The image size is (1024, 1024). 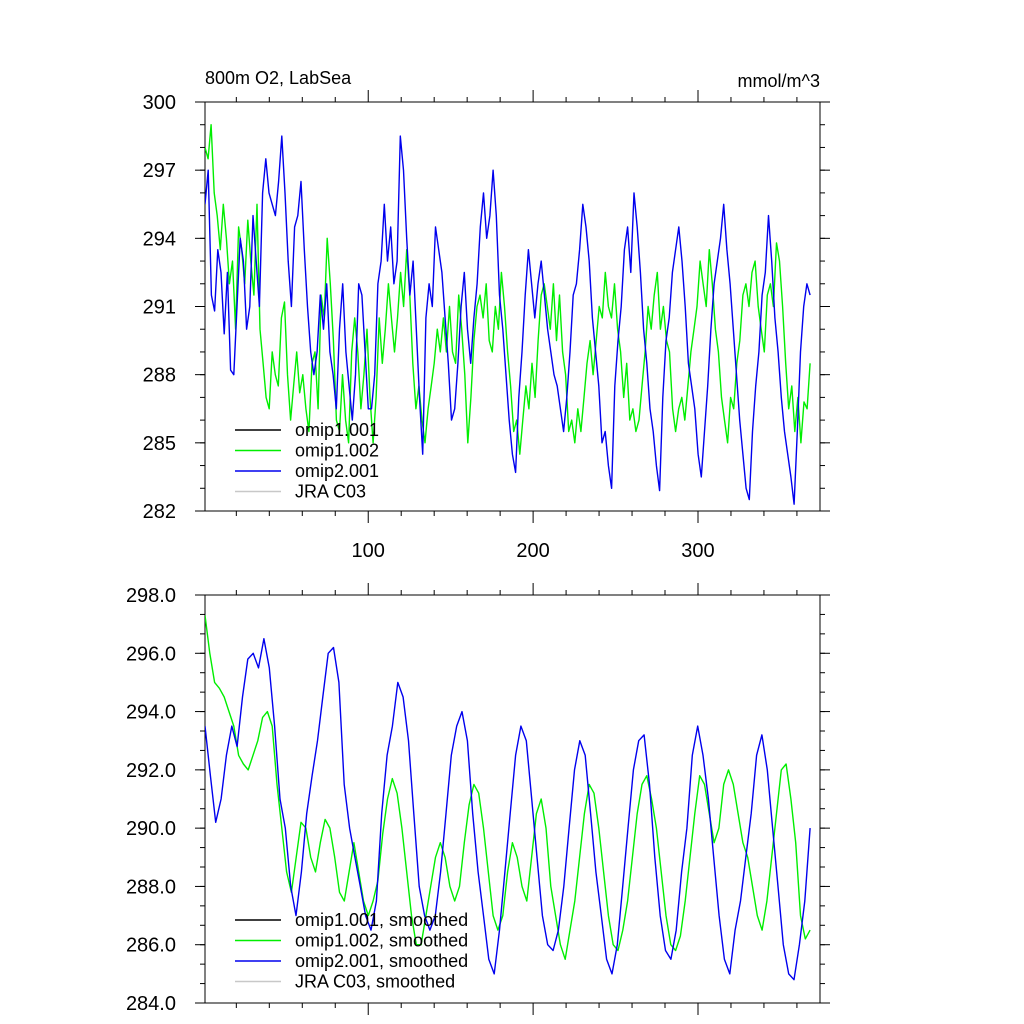 I want to click on top-x-tick-label: 200, so click(x=532, y=551).